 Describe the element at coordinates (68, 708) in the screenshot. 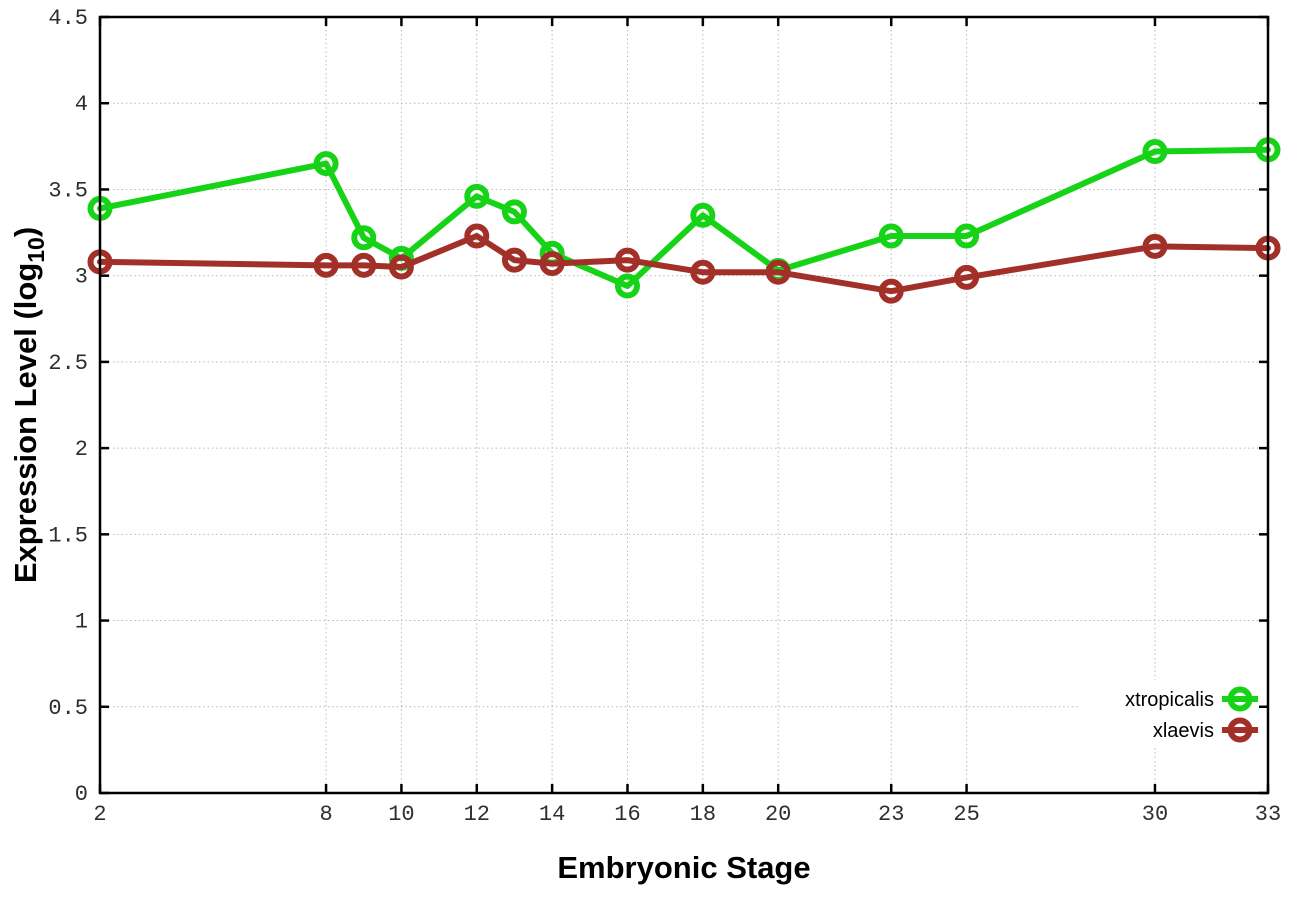

I see `y-tick-label: 0.5` at that location.